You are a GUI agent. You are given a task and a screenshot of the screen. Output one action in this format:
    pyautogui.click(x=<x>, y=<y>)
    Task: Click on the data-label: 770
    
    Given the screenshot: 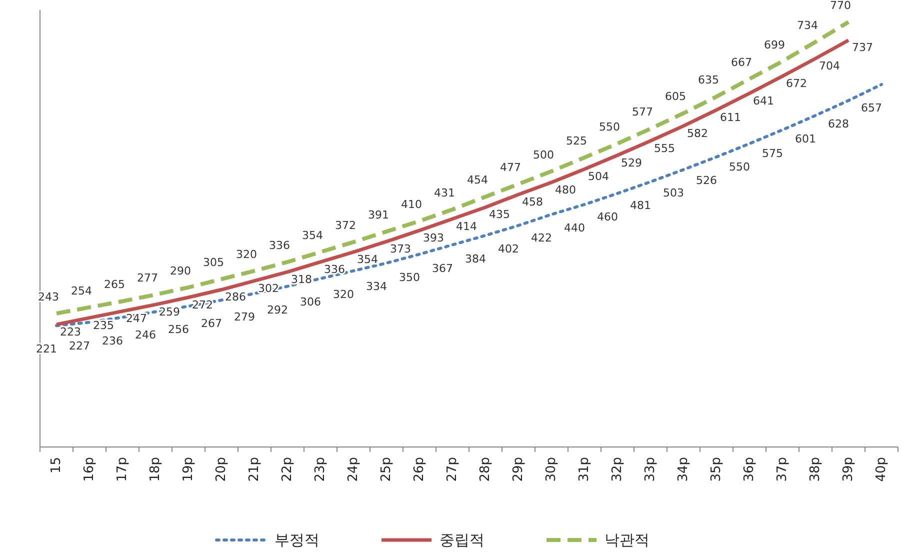 What is the action you would take?
    pyautogui.click(x=840, y=6)
    